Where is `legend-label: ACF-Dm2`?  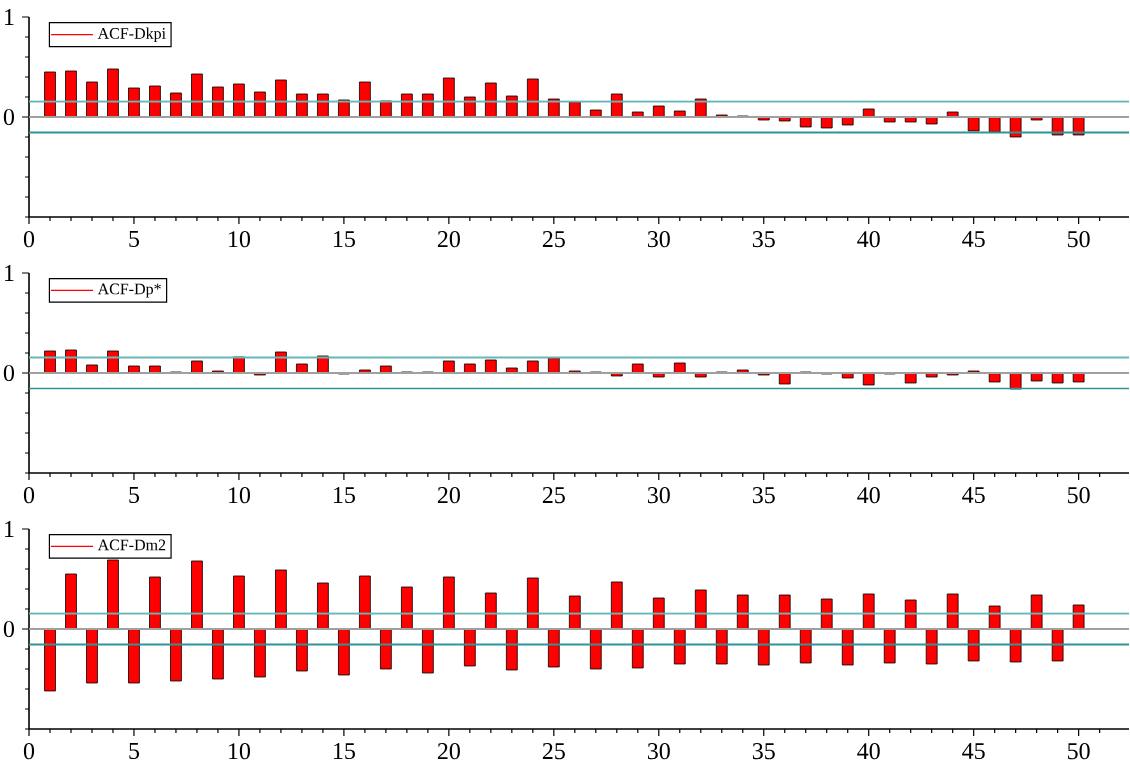 legend-label: ACF-Dm2 is located at coordinates (131, 545).